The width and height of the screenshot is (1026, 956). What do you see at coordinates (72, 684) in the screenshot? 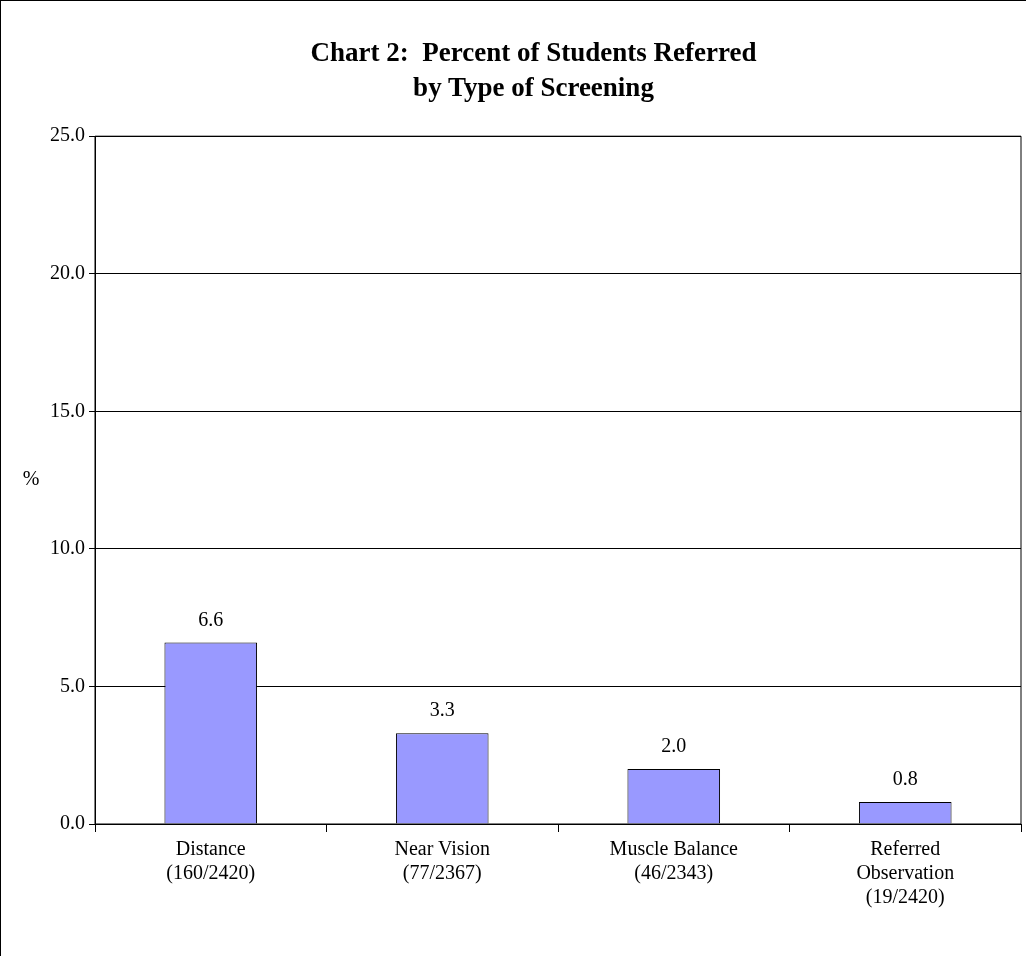
I see `y-tick-label: 5.0` at bounding box center [72, 684].